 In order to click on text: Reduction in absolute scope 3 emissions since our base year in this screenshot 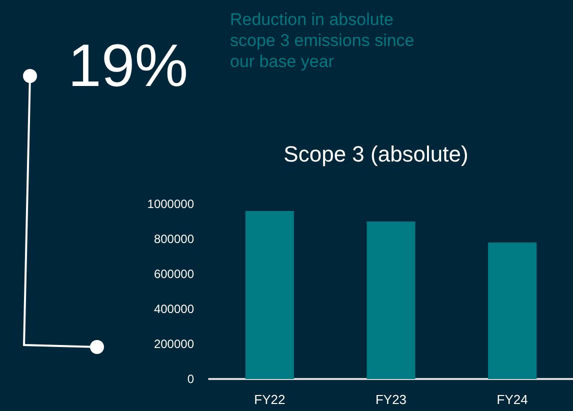, I will do `click(323, 40)`.